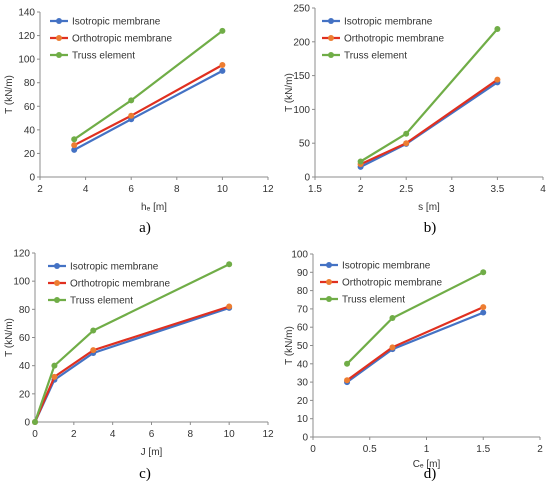  Describe the element at coordinates (30, 83) in the screenshot. I see `chart-1-y-tick-label: 80` at that location.